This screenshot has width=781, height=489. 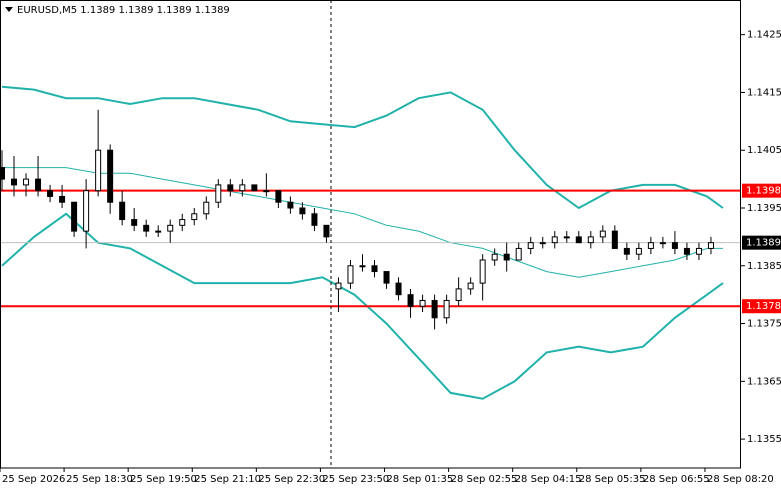 I want to click on last-price-box, so click(x=761, y=242).